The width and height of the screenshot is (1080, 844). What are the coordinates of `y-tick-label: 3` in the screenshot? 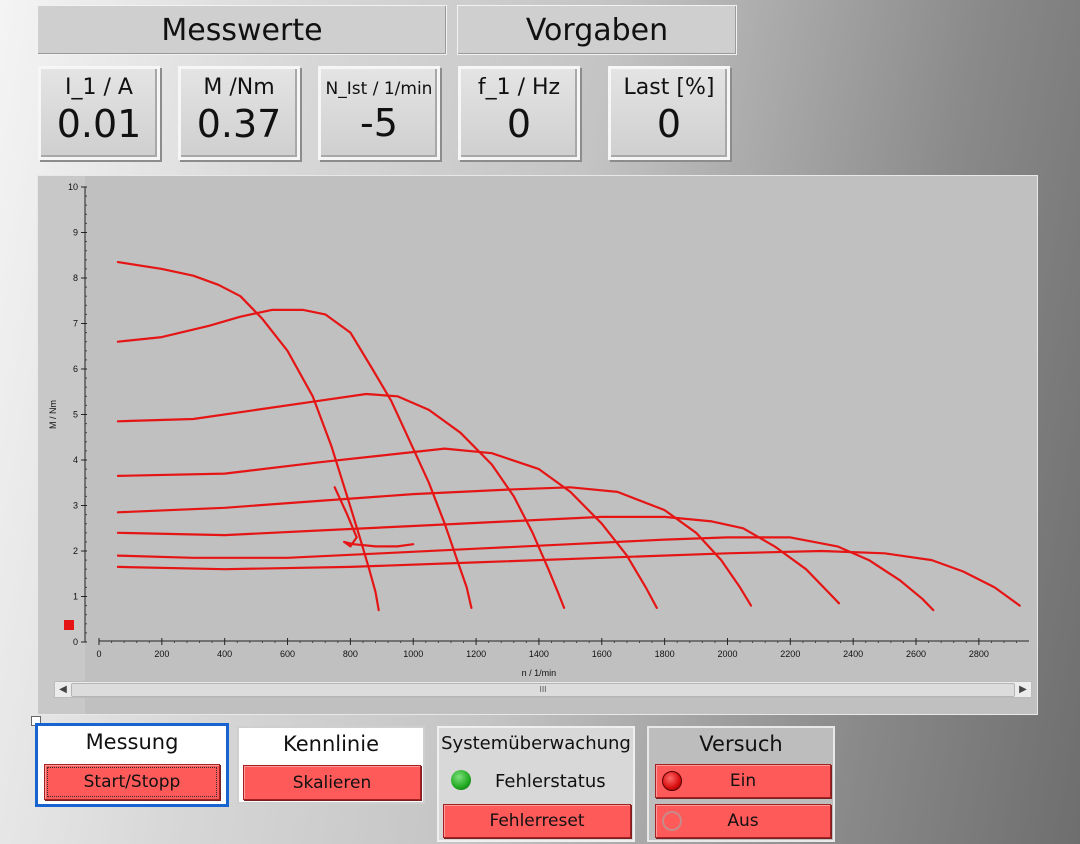 It's located at (75, 506).